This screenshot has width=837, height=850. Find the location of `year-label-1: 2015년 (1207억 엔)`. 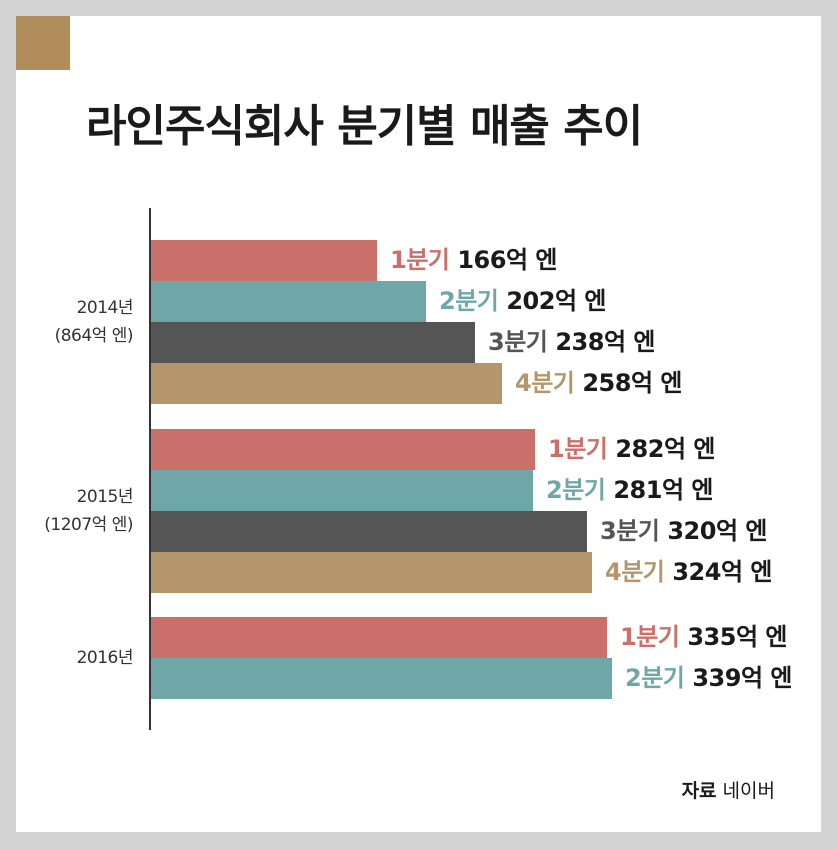

year-label-1: 2015년 (1207억 엔) is located at coordinates (66, 511).